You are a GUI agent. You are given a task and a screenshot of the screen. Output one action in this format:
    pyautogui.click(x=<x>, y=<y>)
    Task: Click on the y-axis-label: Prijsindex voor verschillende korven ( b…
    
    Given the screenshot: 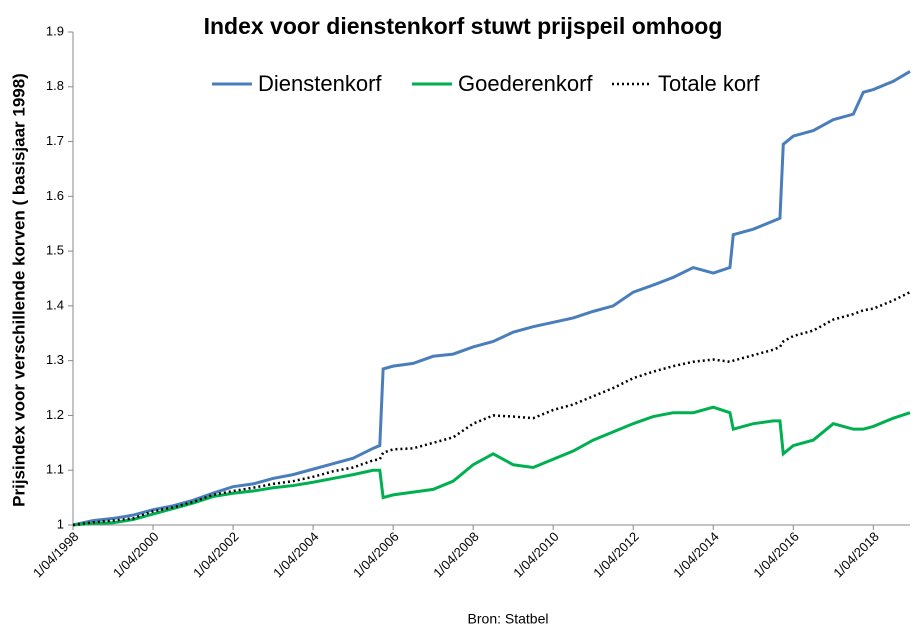 What is the action you would take?
    pyautogui.click(x=18, y=290)
    